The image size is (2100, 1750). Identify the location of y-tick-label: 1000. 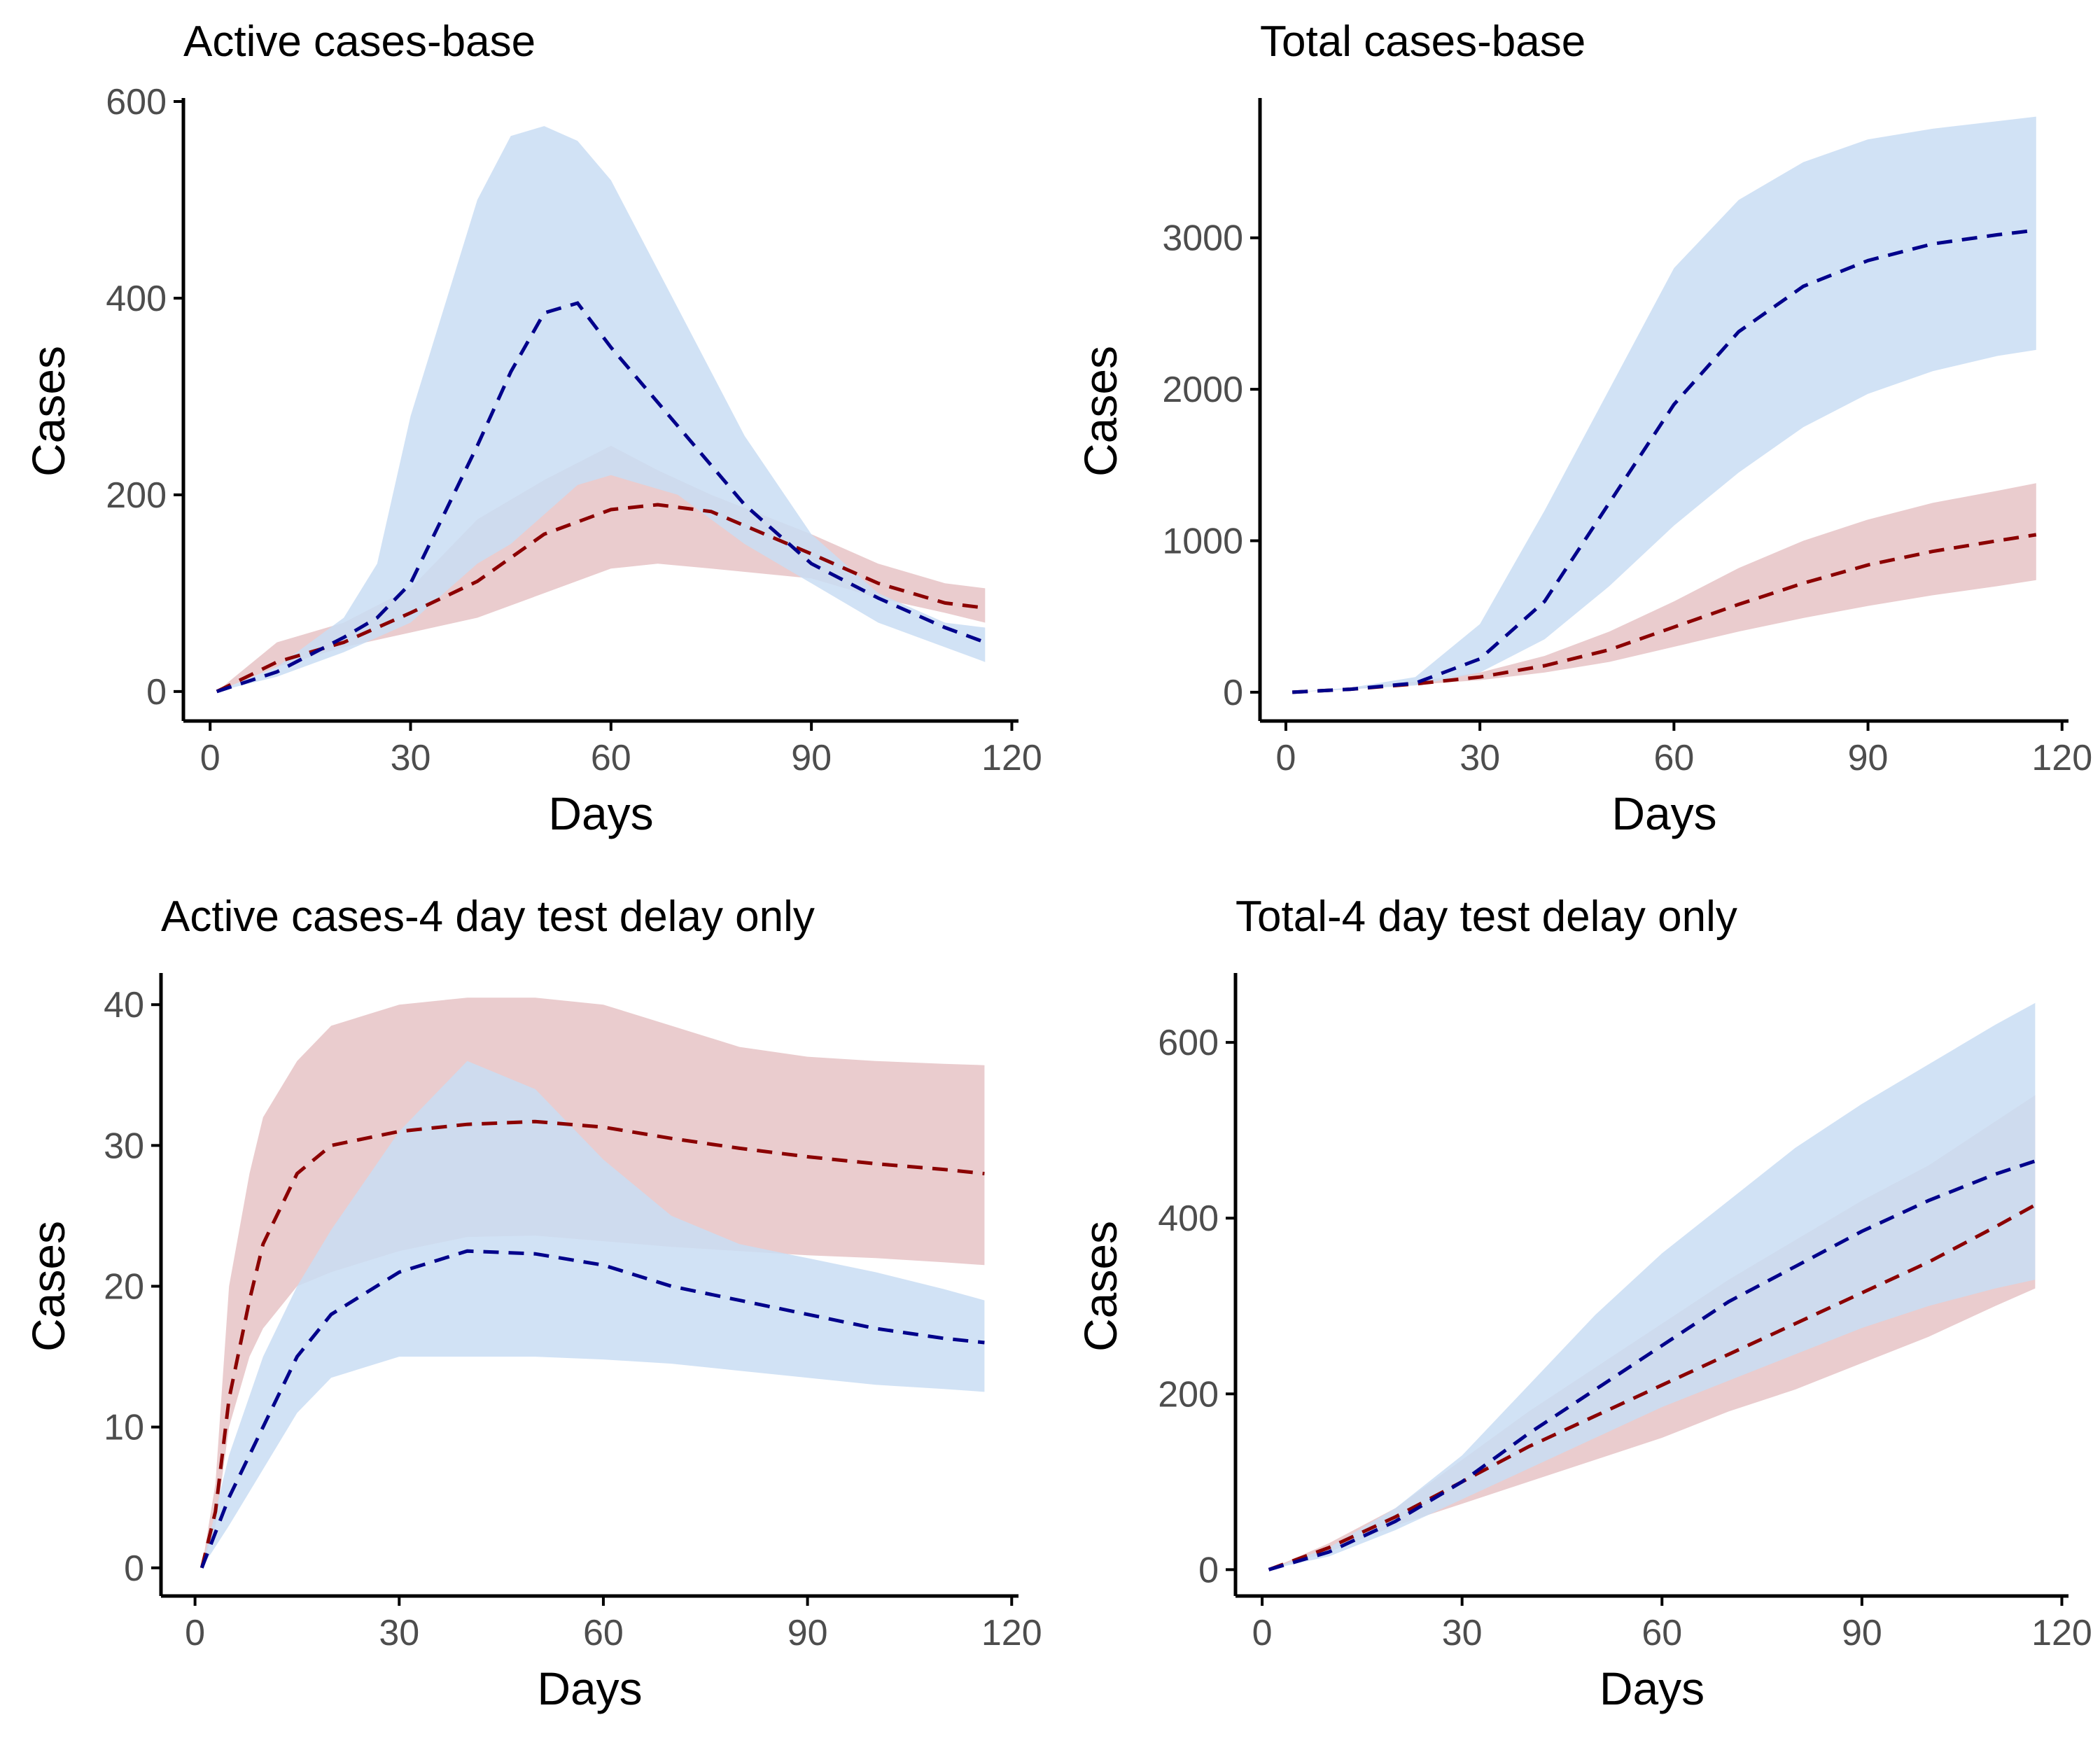
(1202, 542).